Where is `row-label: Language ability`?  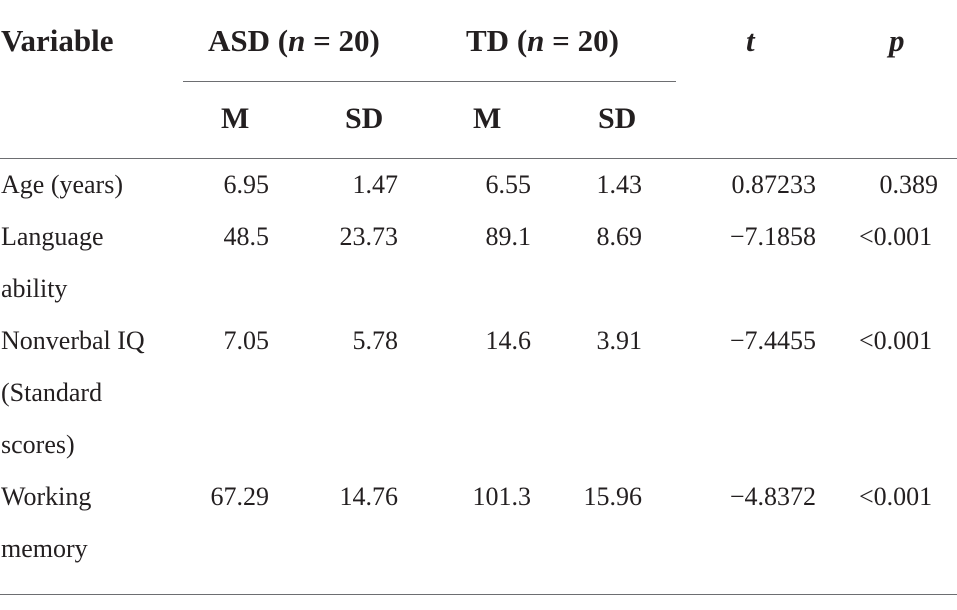 row-label: Language ability is located at coordinates (52, 263).